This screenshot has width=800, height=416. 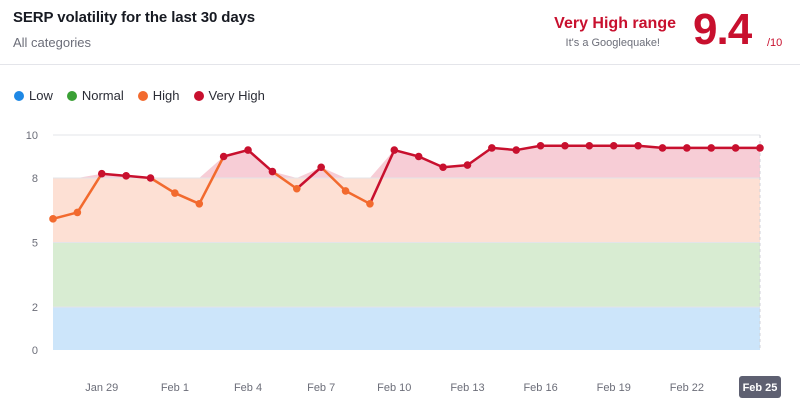 What do you see at coordinates (52, 42) in the screenshot?
I see `category-filter: All categories` at bounding box center [52, 42].